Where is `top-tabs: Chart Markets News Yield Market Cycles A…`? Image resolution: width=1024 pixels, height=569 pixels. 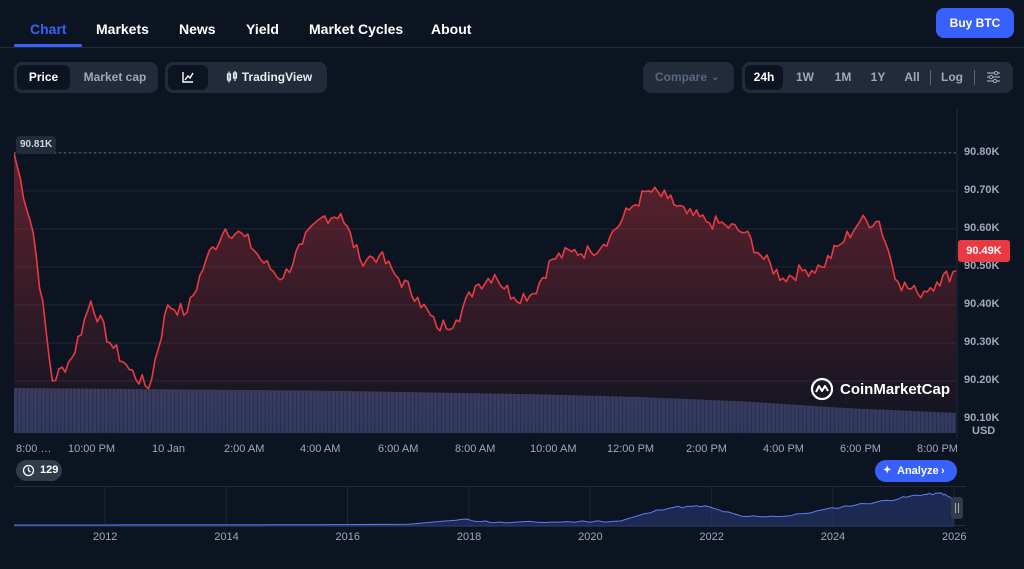 top-tabs: Chart Markets News Yield Market Cycles A… is located at coordinates (512, 24).